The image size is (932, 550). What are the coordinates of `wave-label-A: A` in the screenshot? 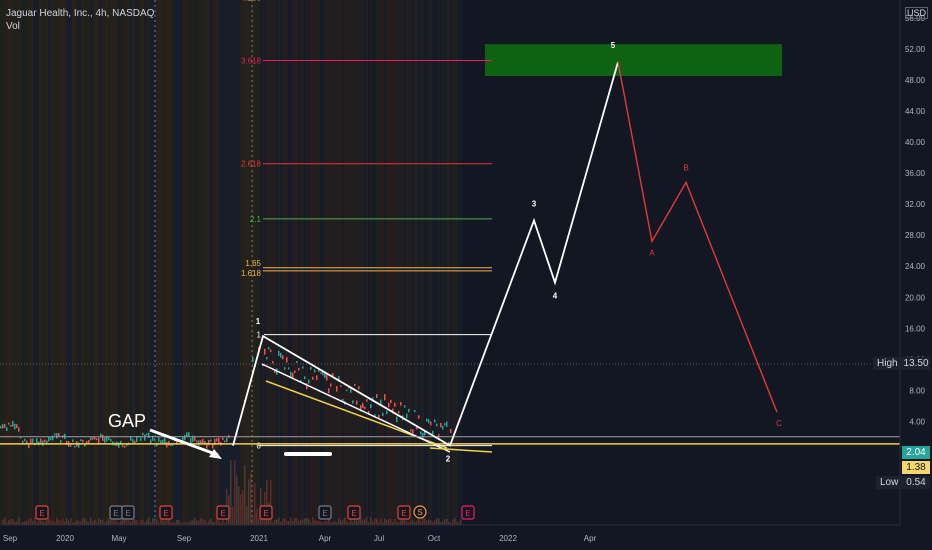 It's located at (652, 252).